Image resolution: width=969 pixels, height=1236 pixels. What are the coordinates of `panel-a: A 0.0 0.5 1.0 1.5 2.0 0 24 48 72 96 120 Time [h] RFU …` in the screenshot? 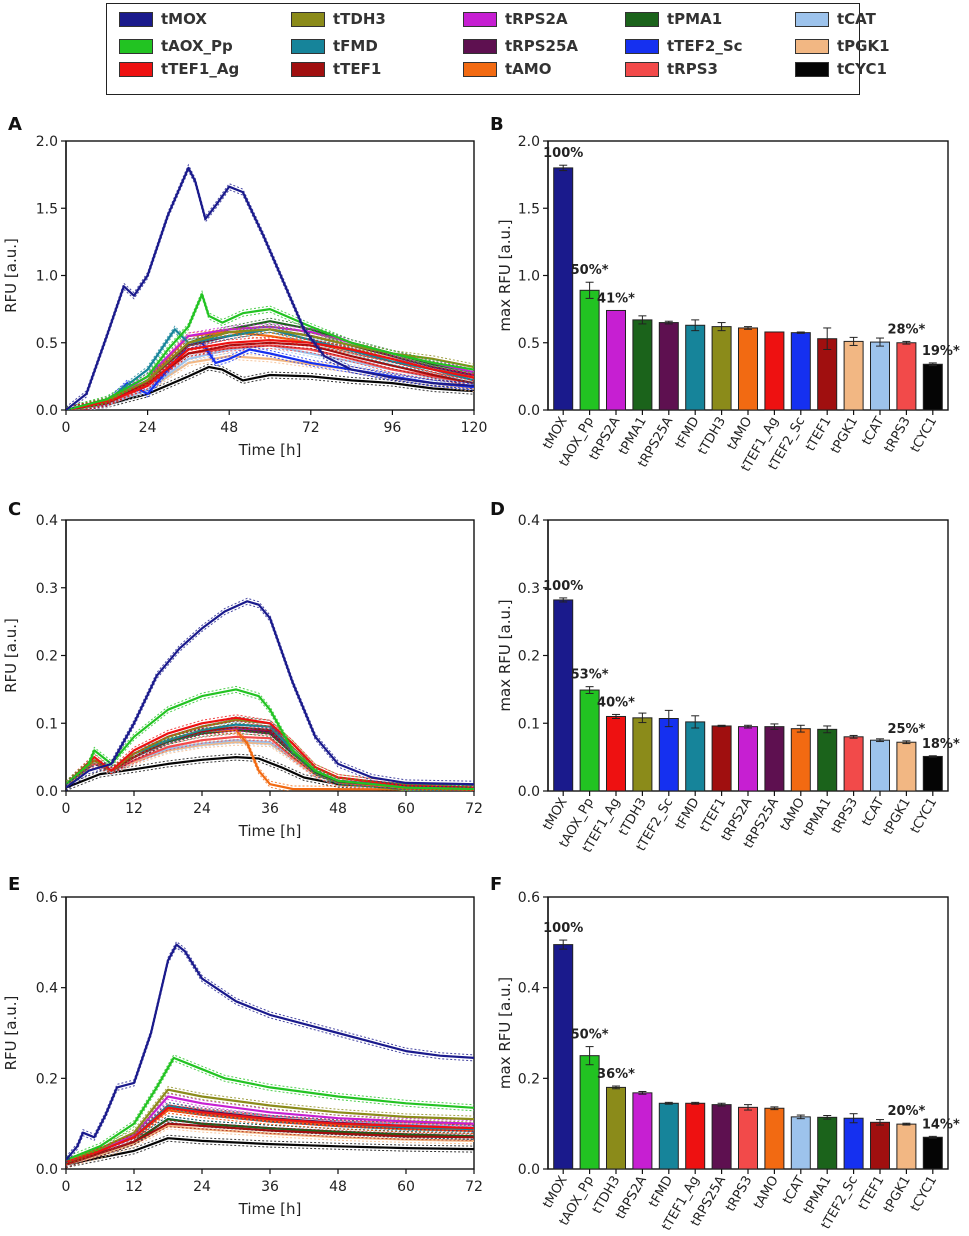 It's located at (244, 286).